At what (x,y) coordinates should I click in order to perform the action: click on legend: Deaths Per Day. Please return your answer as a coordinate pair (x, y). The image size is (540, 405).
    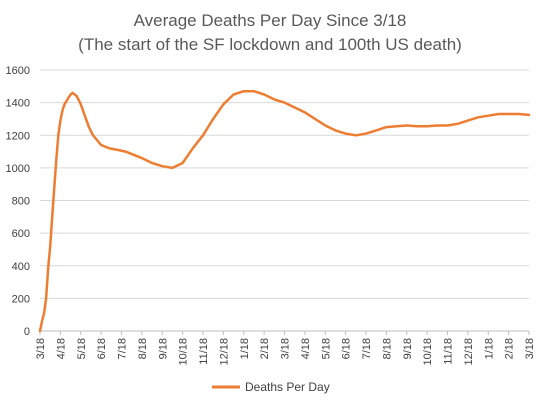
    Looking at the image, I should click on (271, 387).